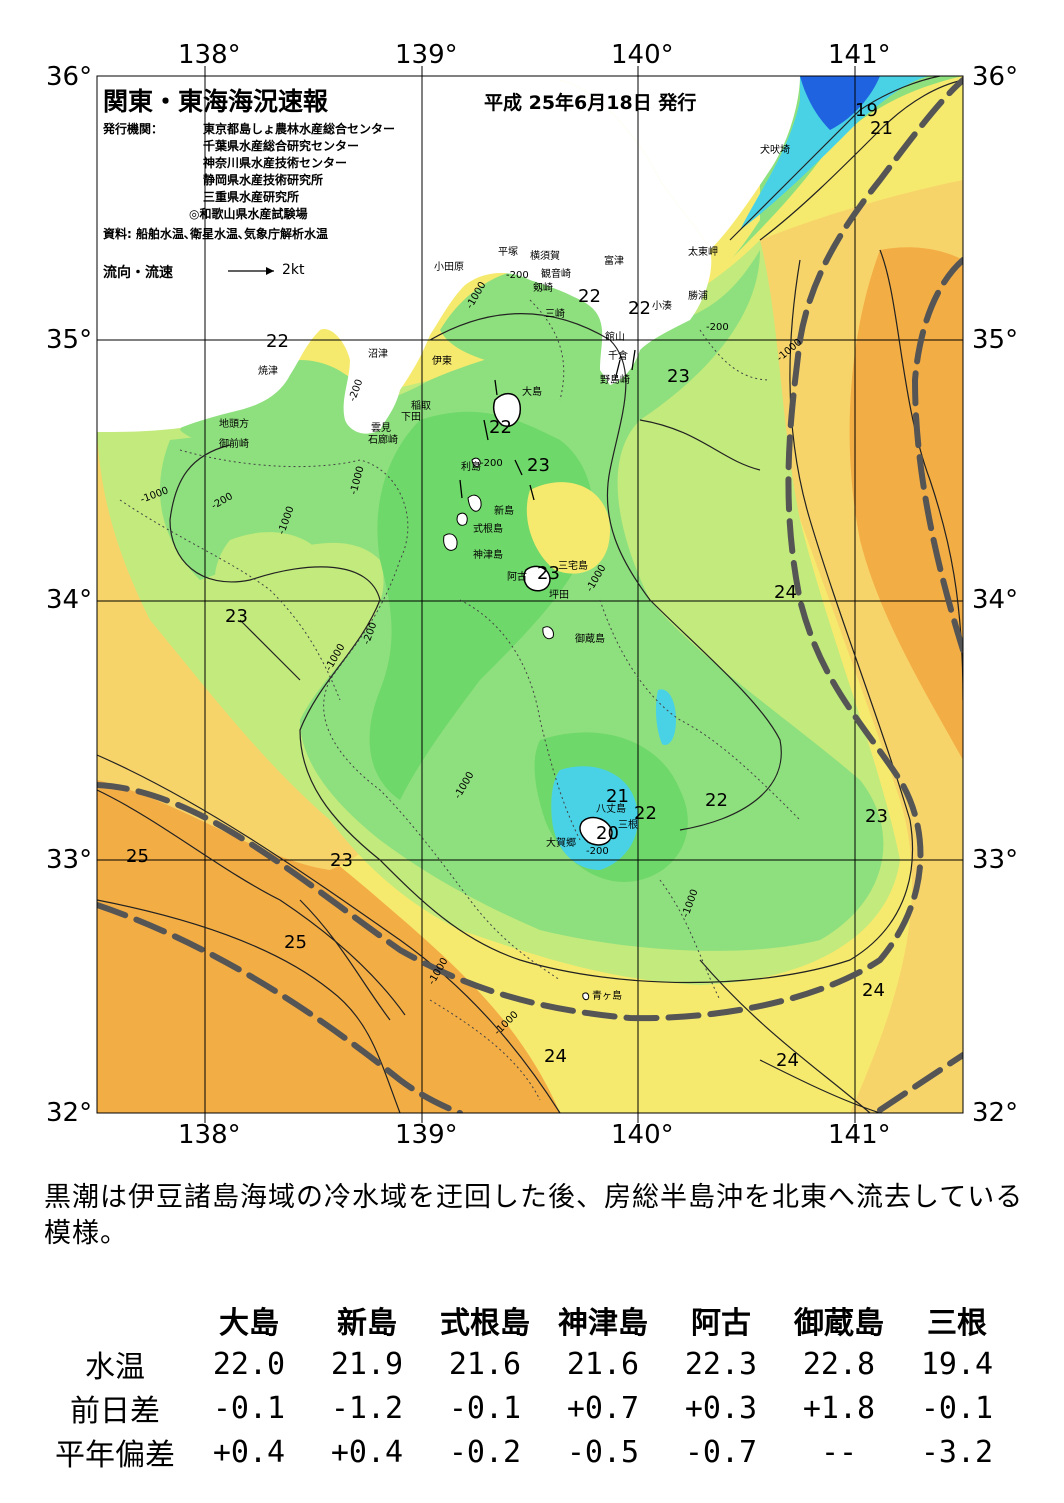 The height and width of the screenshot is (1503, 1064). Describe the element at coordinates (449, 267) in the screenshot. I see `place-label: 小田原` at that location.